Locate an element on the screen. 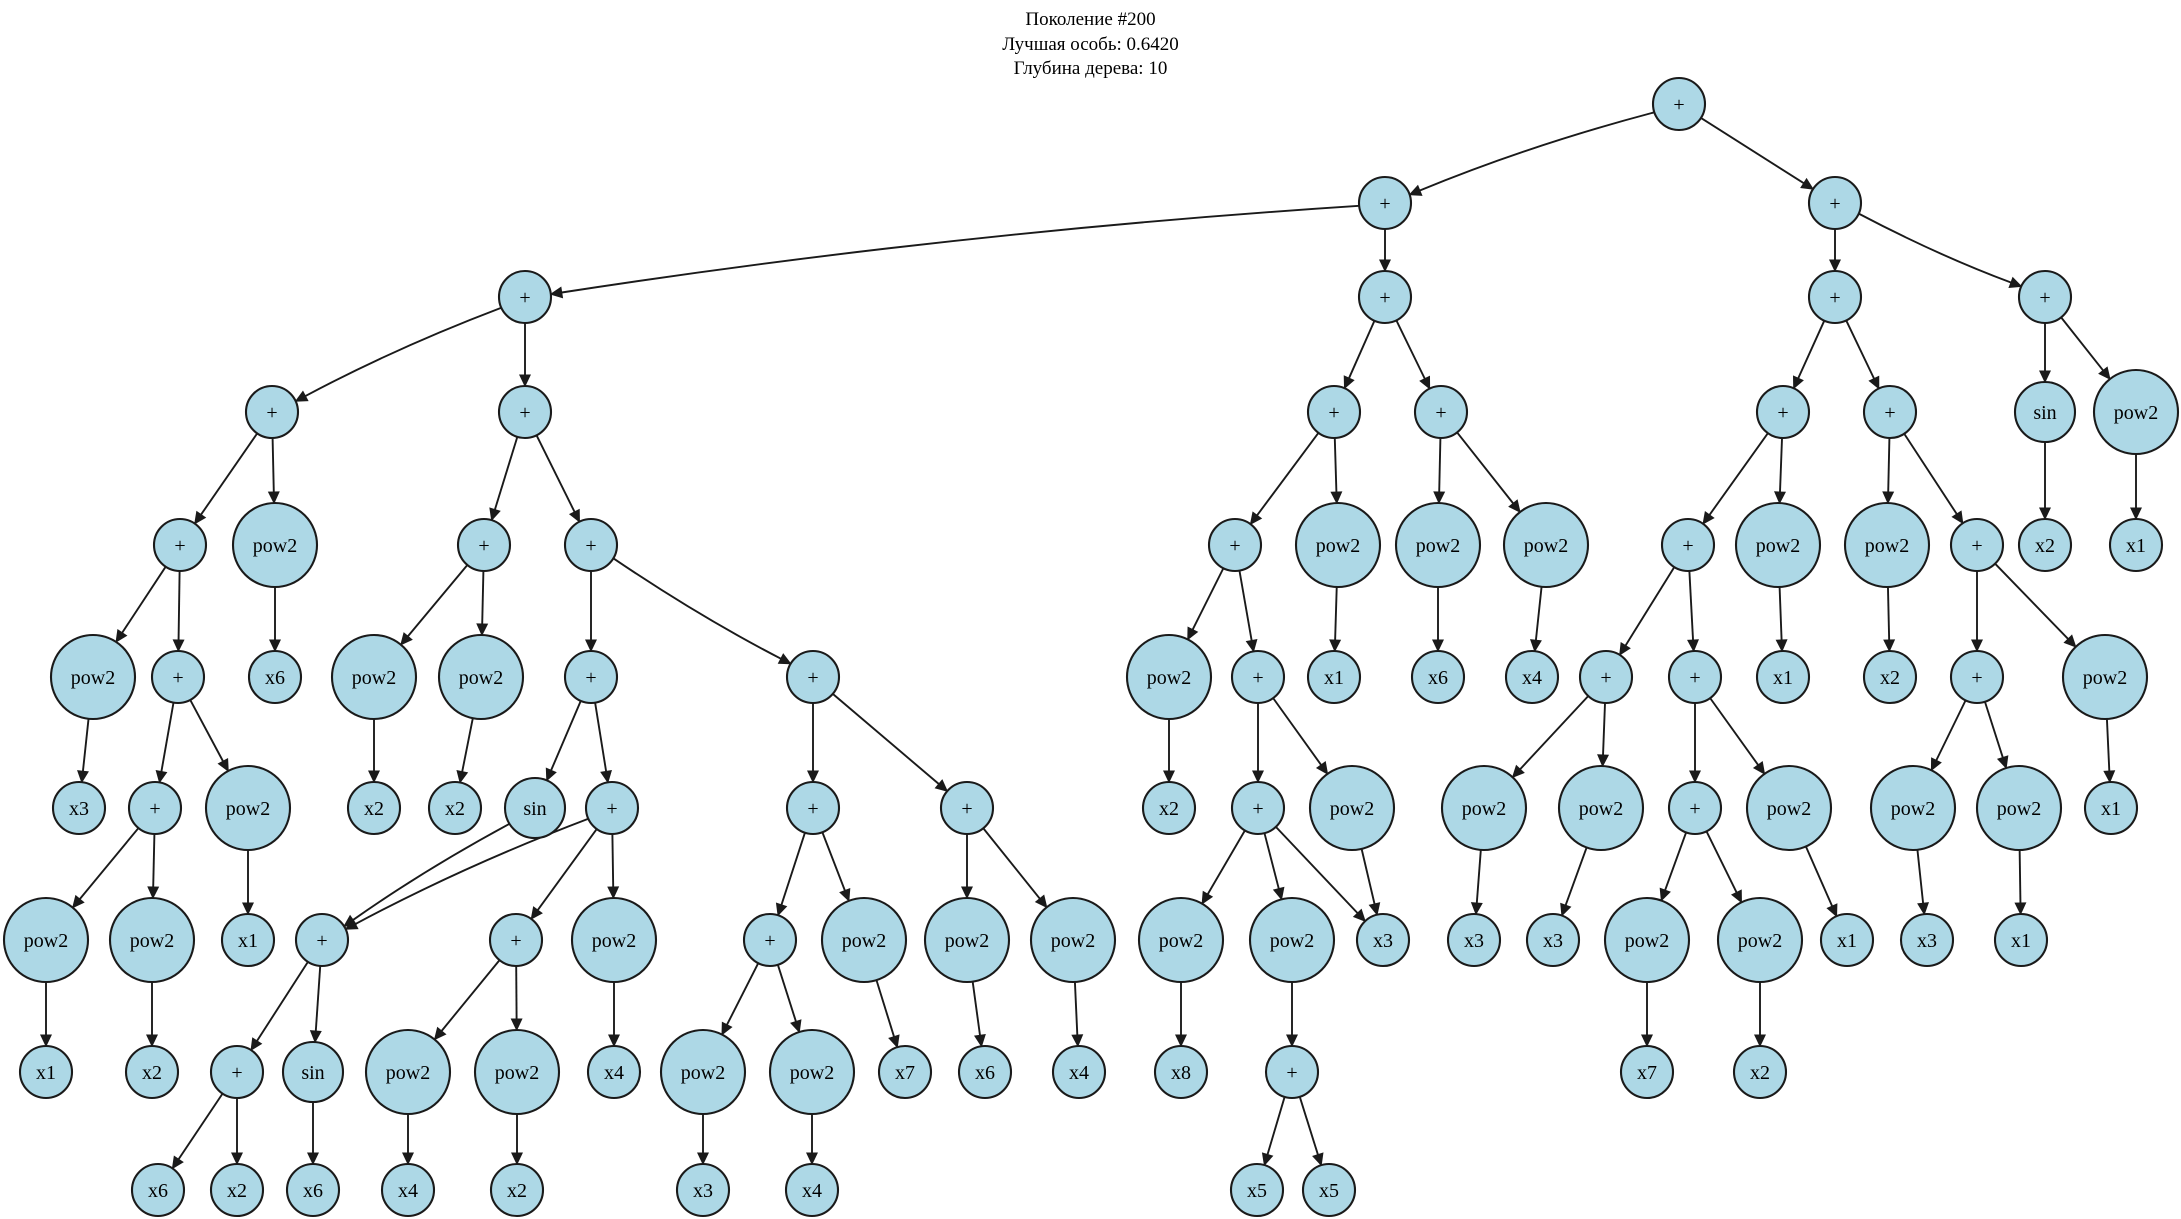  tree-node-x4: x4 is located at coordinates (812, 1190).